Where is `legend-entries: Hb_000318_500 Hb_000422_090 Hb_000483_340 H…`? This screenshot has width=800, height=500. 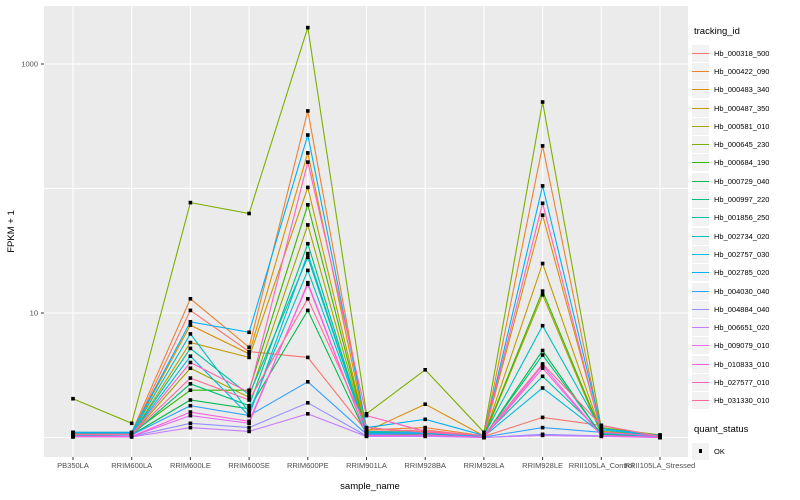
legend-entries: Hb_000318_500 Hb_000422_090 Hb_000483_340 H… is located at coordinates (745, 227).